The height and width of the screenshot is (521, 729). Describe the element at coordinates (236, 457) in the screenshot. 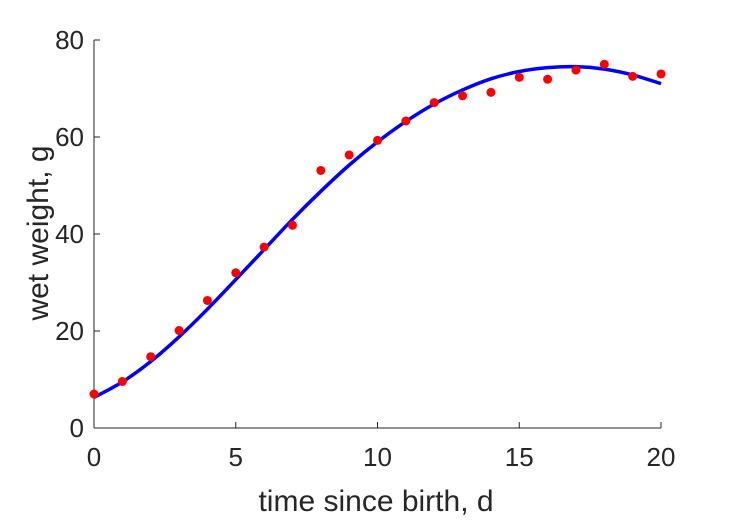

I see `x-tick-label: 5` at that location.